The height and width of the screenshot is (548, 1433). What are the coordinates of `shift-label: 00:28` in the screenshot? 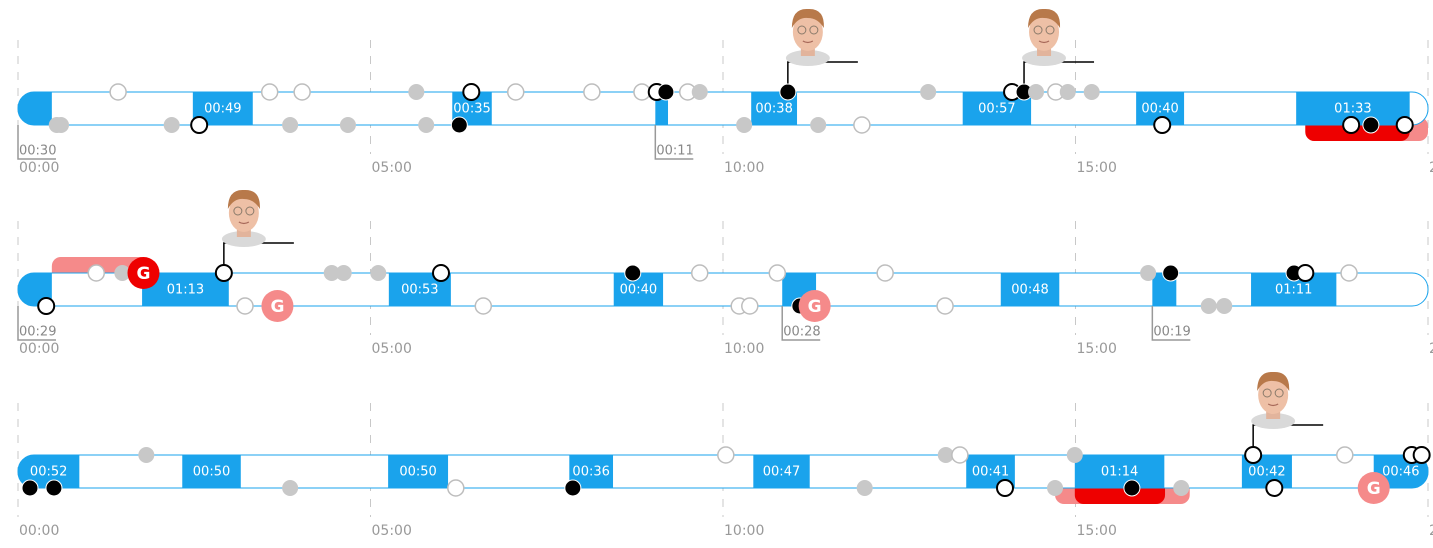 It's located at (801, 332).